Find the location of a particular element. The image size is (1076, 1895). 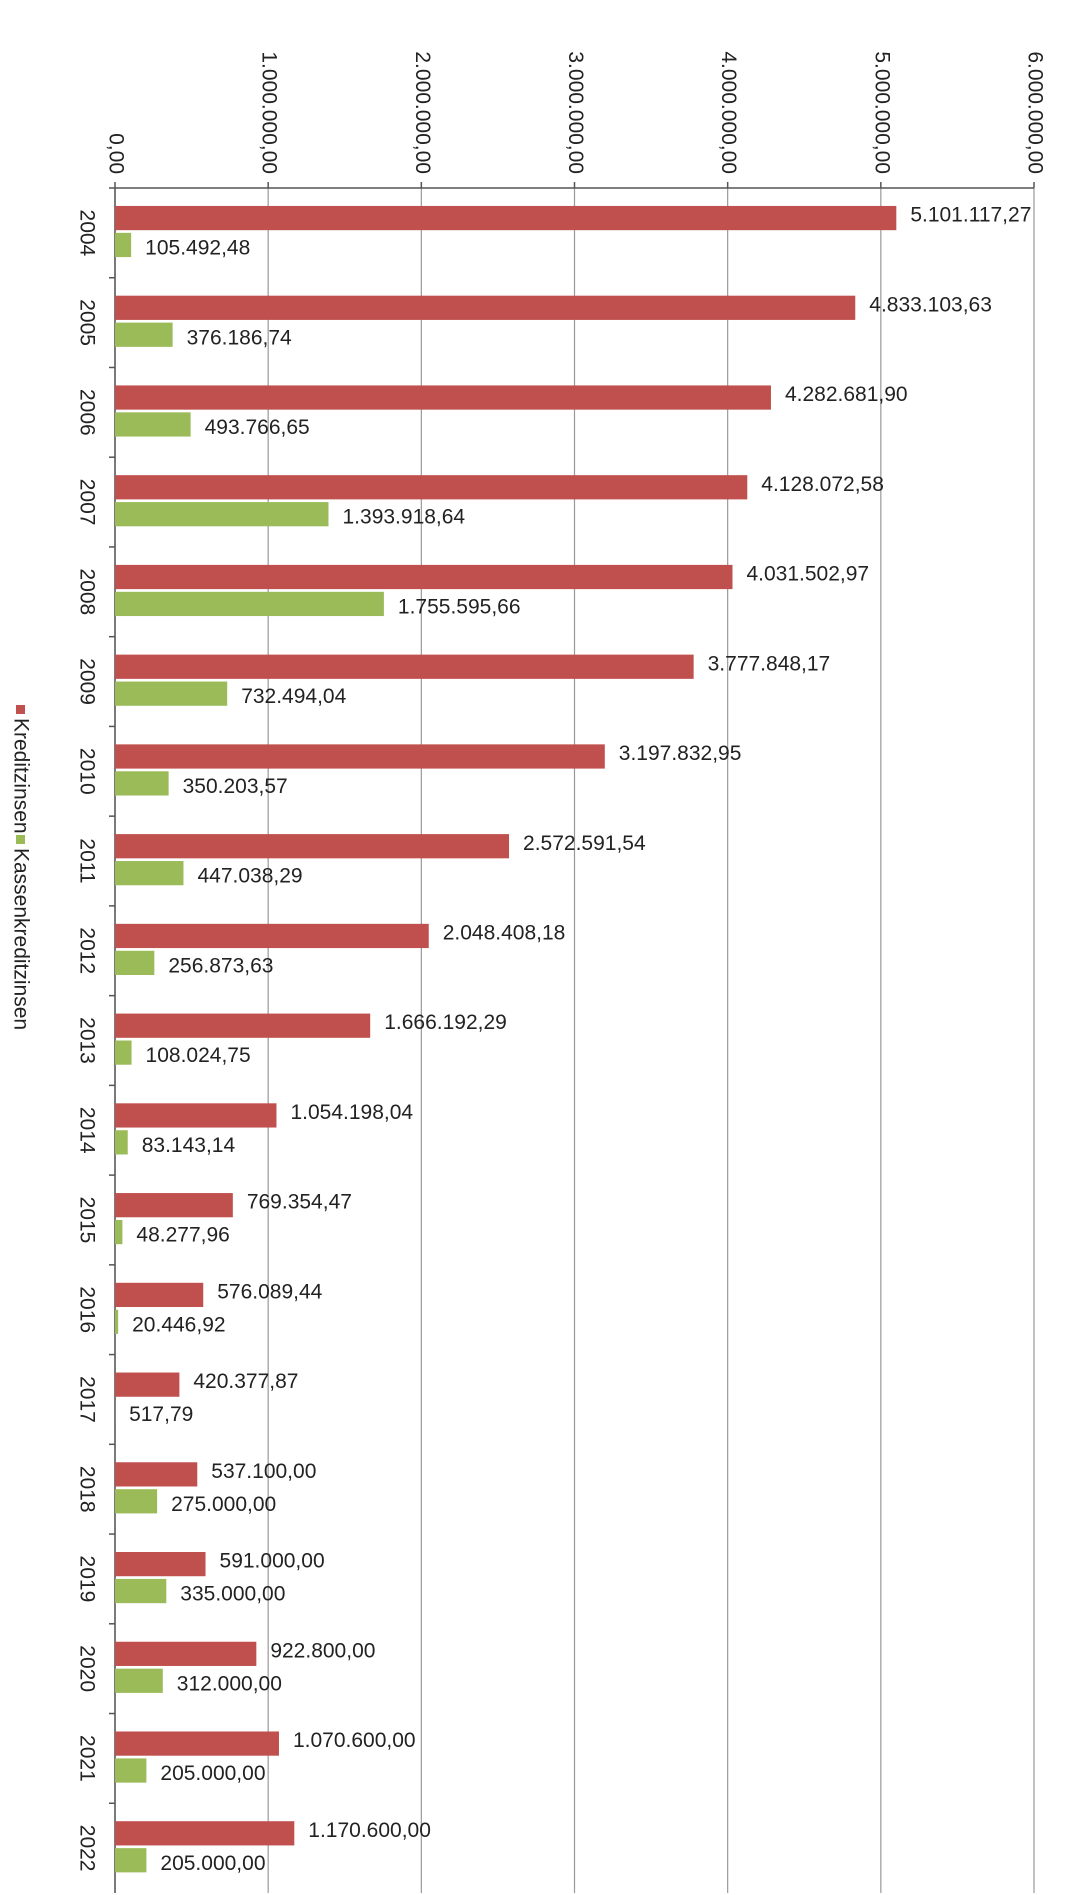

value-label: 4.833.103,63 is located at coordinates (930, 304).